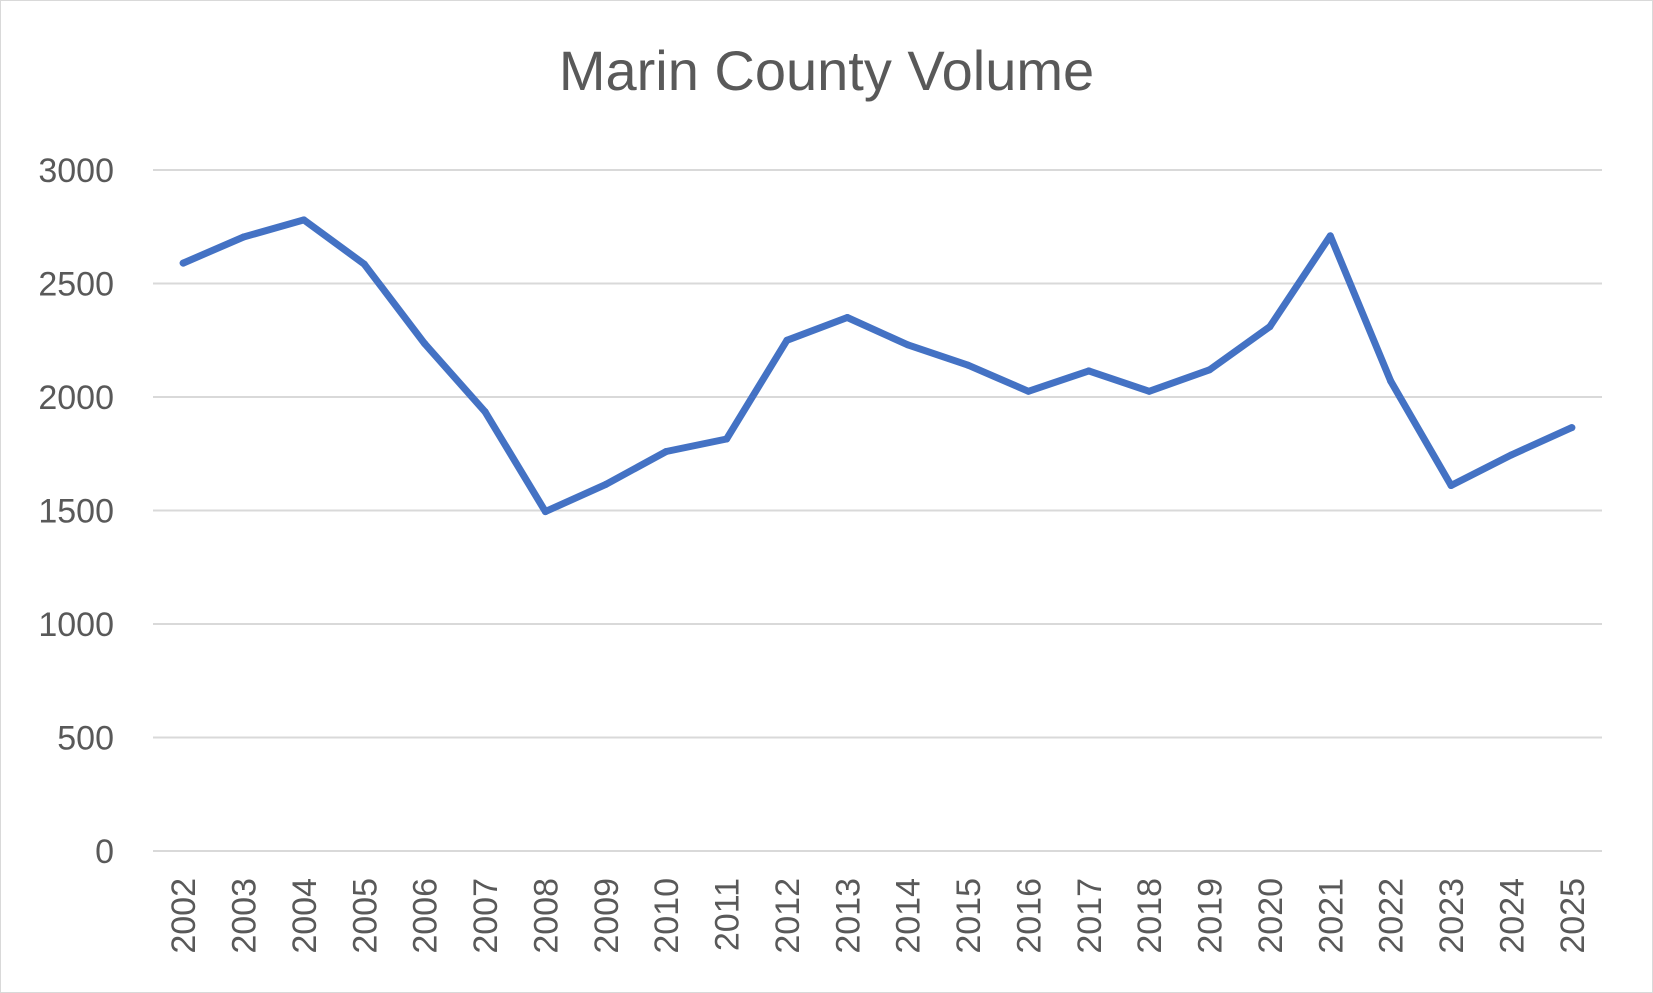  I want to click on data-point-2003, so click(244, 237).